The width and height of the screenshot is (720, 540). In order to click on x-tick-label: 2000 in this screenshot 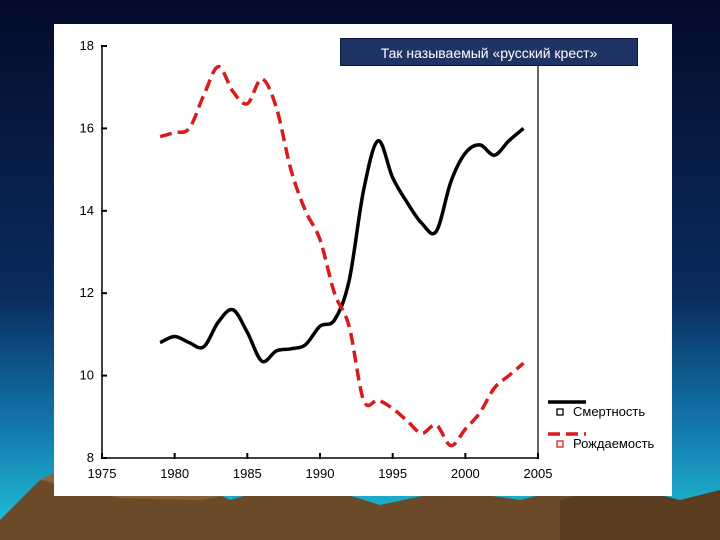, I will do `click(465, 473)`.